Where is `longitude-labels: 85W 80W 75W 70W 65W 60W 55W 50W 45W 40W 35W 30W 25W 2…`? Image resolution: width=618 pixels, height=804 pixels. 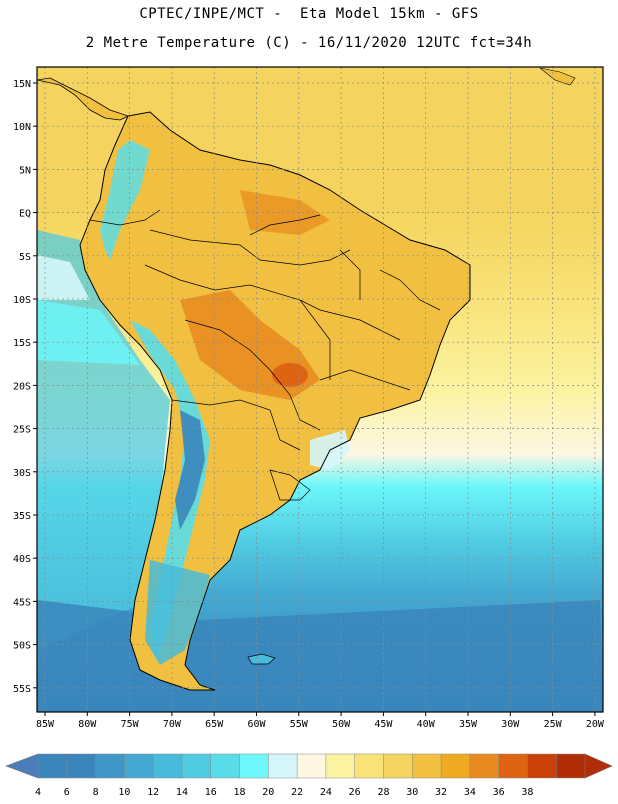 longitude-labels: 85W 80W 75W 70W 65W 60W 55W 50W 45W 40W 35W 30W 25W 2… is located at coordinates (320, 721).